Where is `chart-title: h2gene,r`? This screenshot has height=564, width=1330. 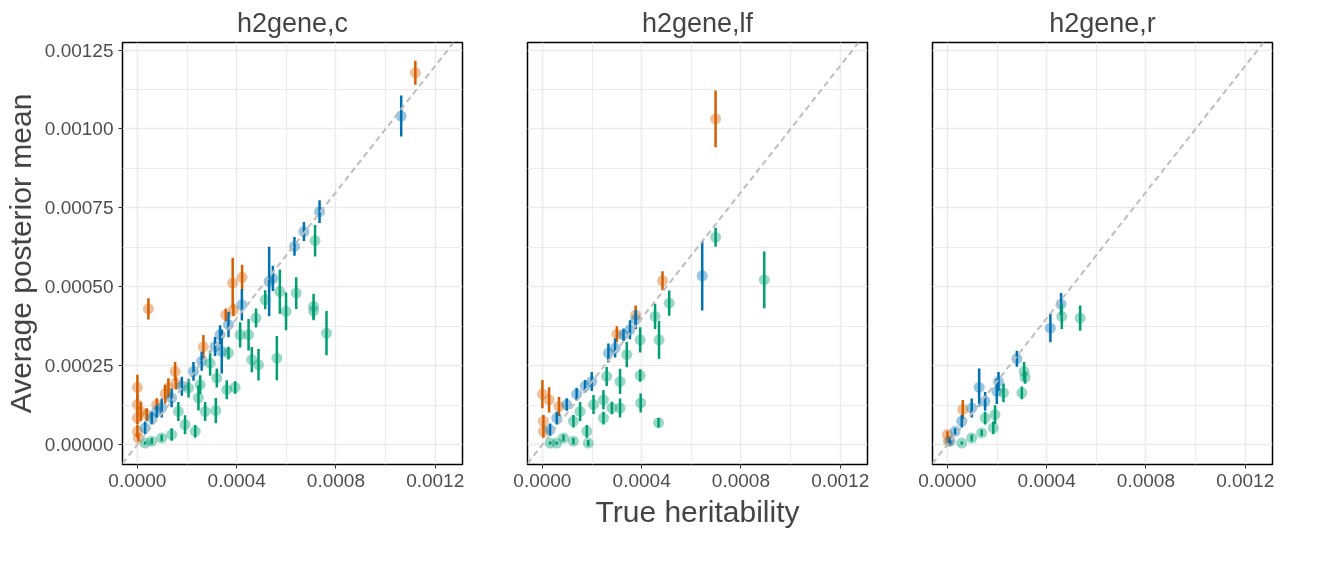 chart-title: h2gene,r is located at coordinates (1102, 22).